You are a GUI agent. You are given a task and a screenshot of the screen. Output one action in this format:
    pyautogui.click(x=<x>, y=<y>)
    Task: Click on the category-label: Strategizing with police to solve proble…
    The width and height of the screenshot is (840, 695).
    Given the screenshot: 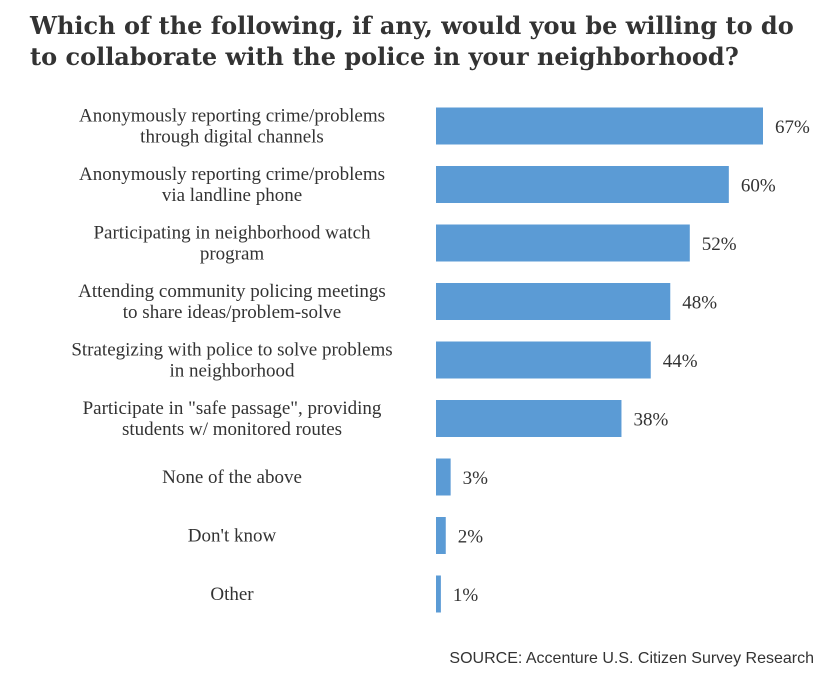 What is the action you would take?
    pyautogui.click(x=231, y=350)
    